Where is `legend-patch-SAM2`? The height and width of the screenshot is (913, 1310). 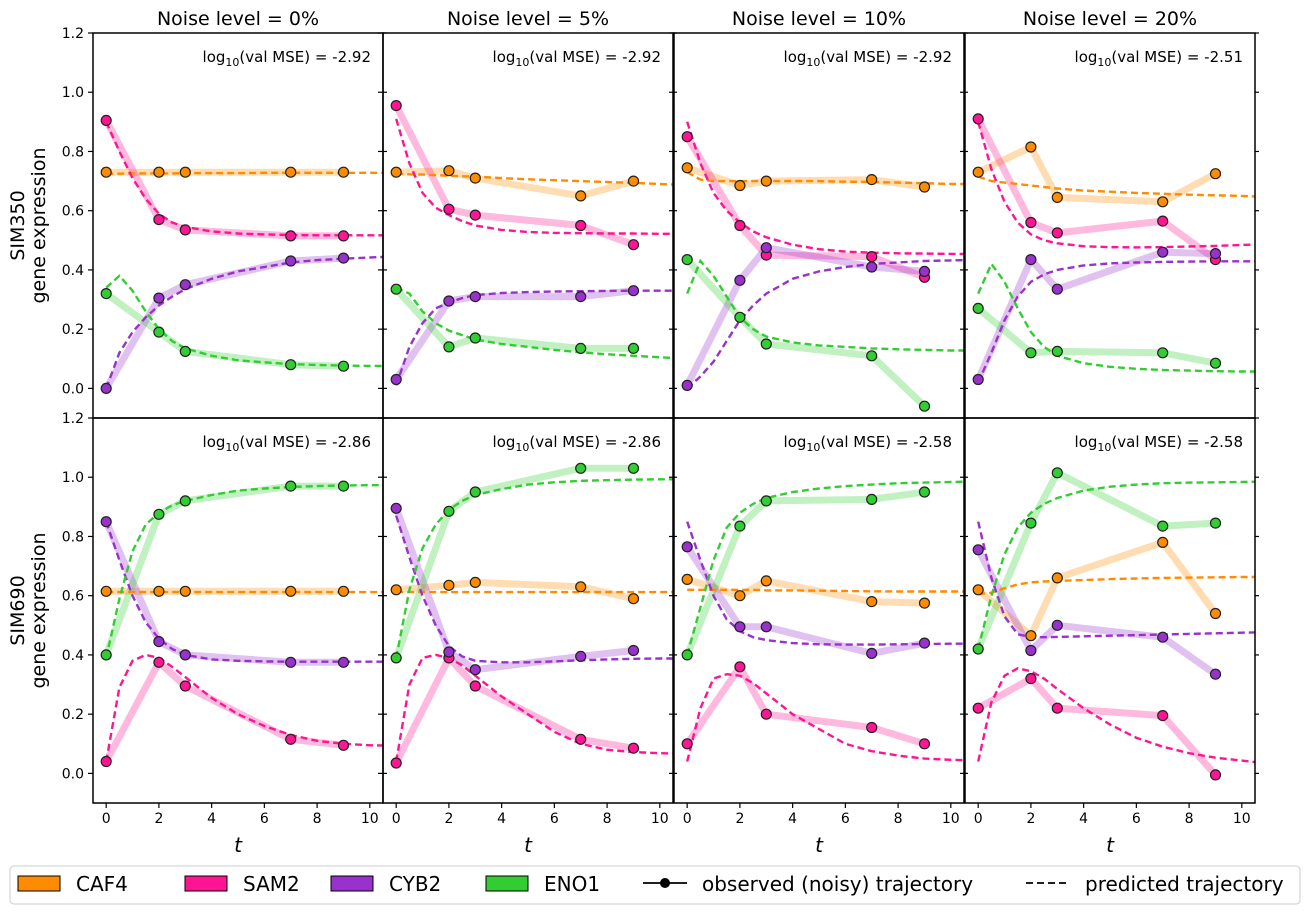 legend-patch-SAM2 is located at coordinates (206, 883).